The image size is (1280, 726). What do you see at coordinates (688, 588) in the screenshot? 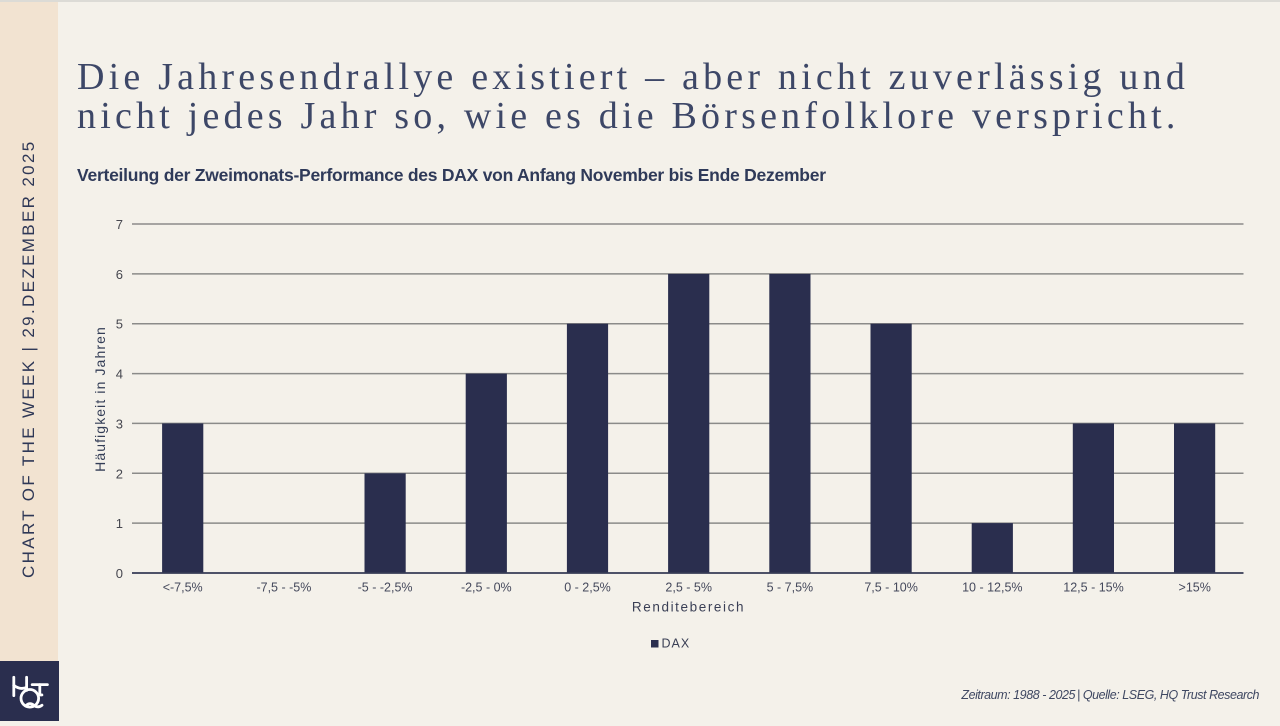
I see `svg-text: 2,5 - 5%` at bounding box center [688, 588].